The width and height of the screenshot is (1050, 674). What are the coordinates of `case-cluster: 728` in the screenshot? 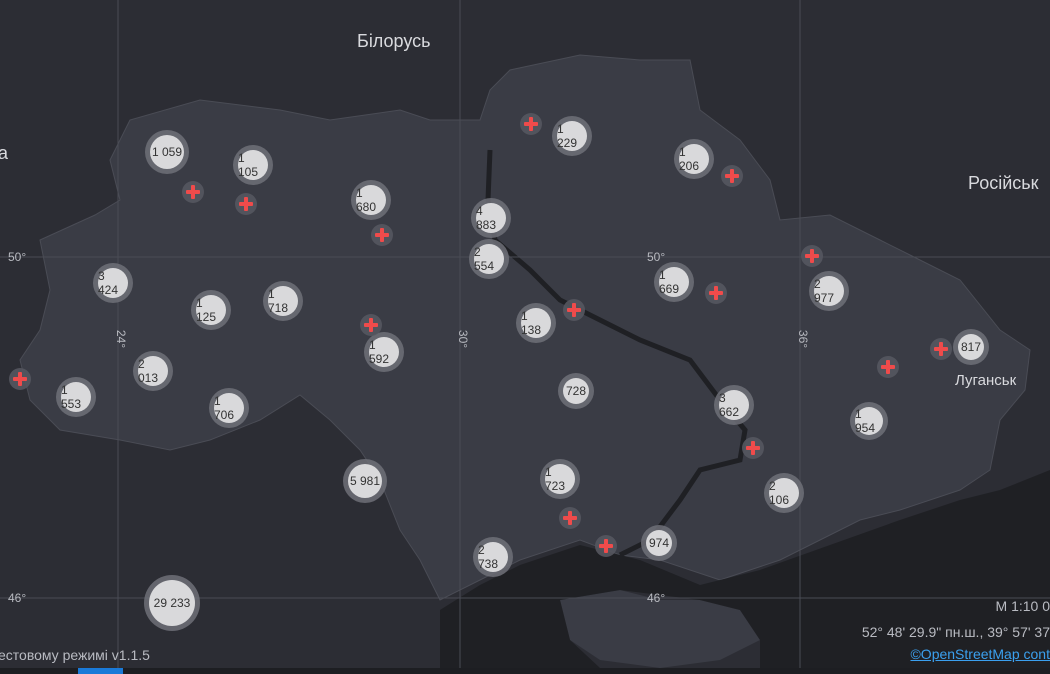 It's located at (576, 391).